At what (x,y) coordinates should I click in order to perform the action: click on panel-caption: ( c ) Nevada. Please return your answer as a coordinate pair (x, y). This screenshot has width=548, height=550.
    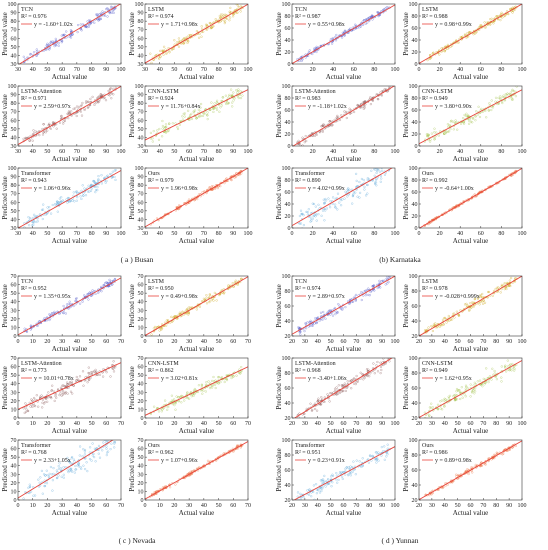
    Looking at the image, I should click on (138, 540).